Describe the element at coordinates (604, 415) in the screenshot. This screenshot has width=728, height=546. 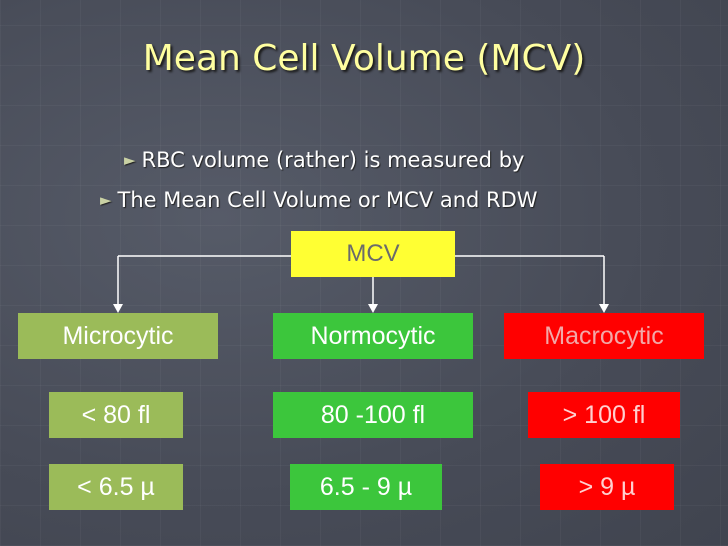
I see `macrocytic-volume-box: > 100 fl` at that location.